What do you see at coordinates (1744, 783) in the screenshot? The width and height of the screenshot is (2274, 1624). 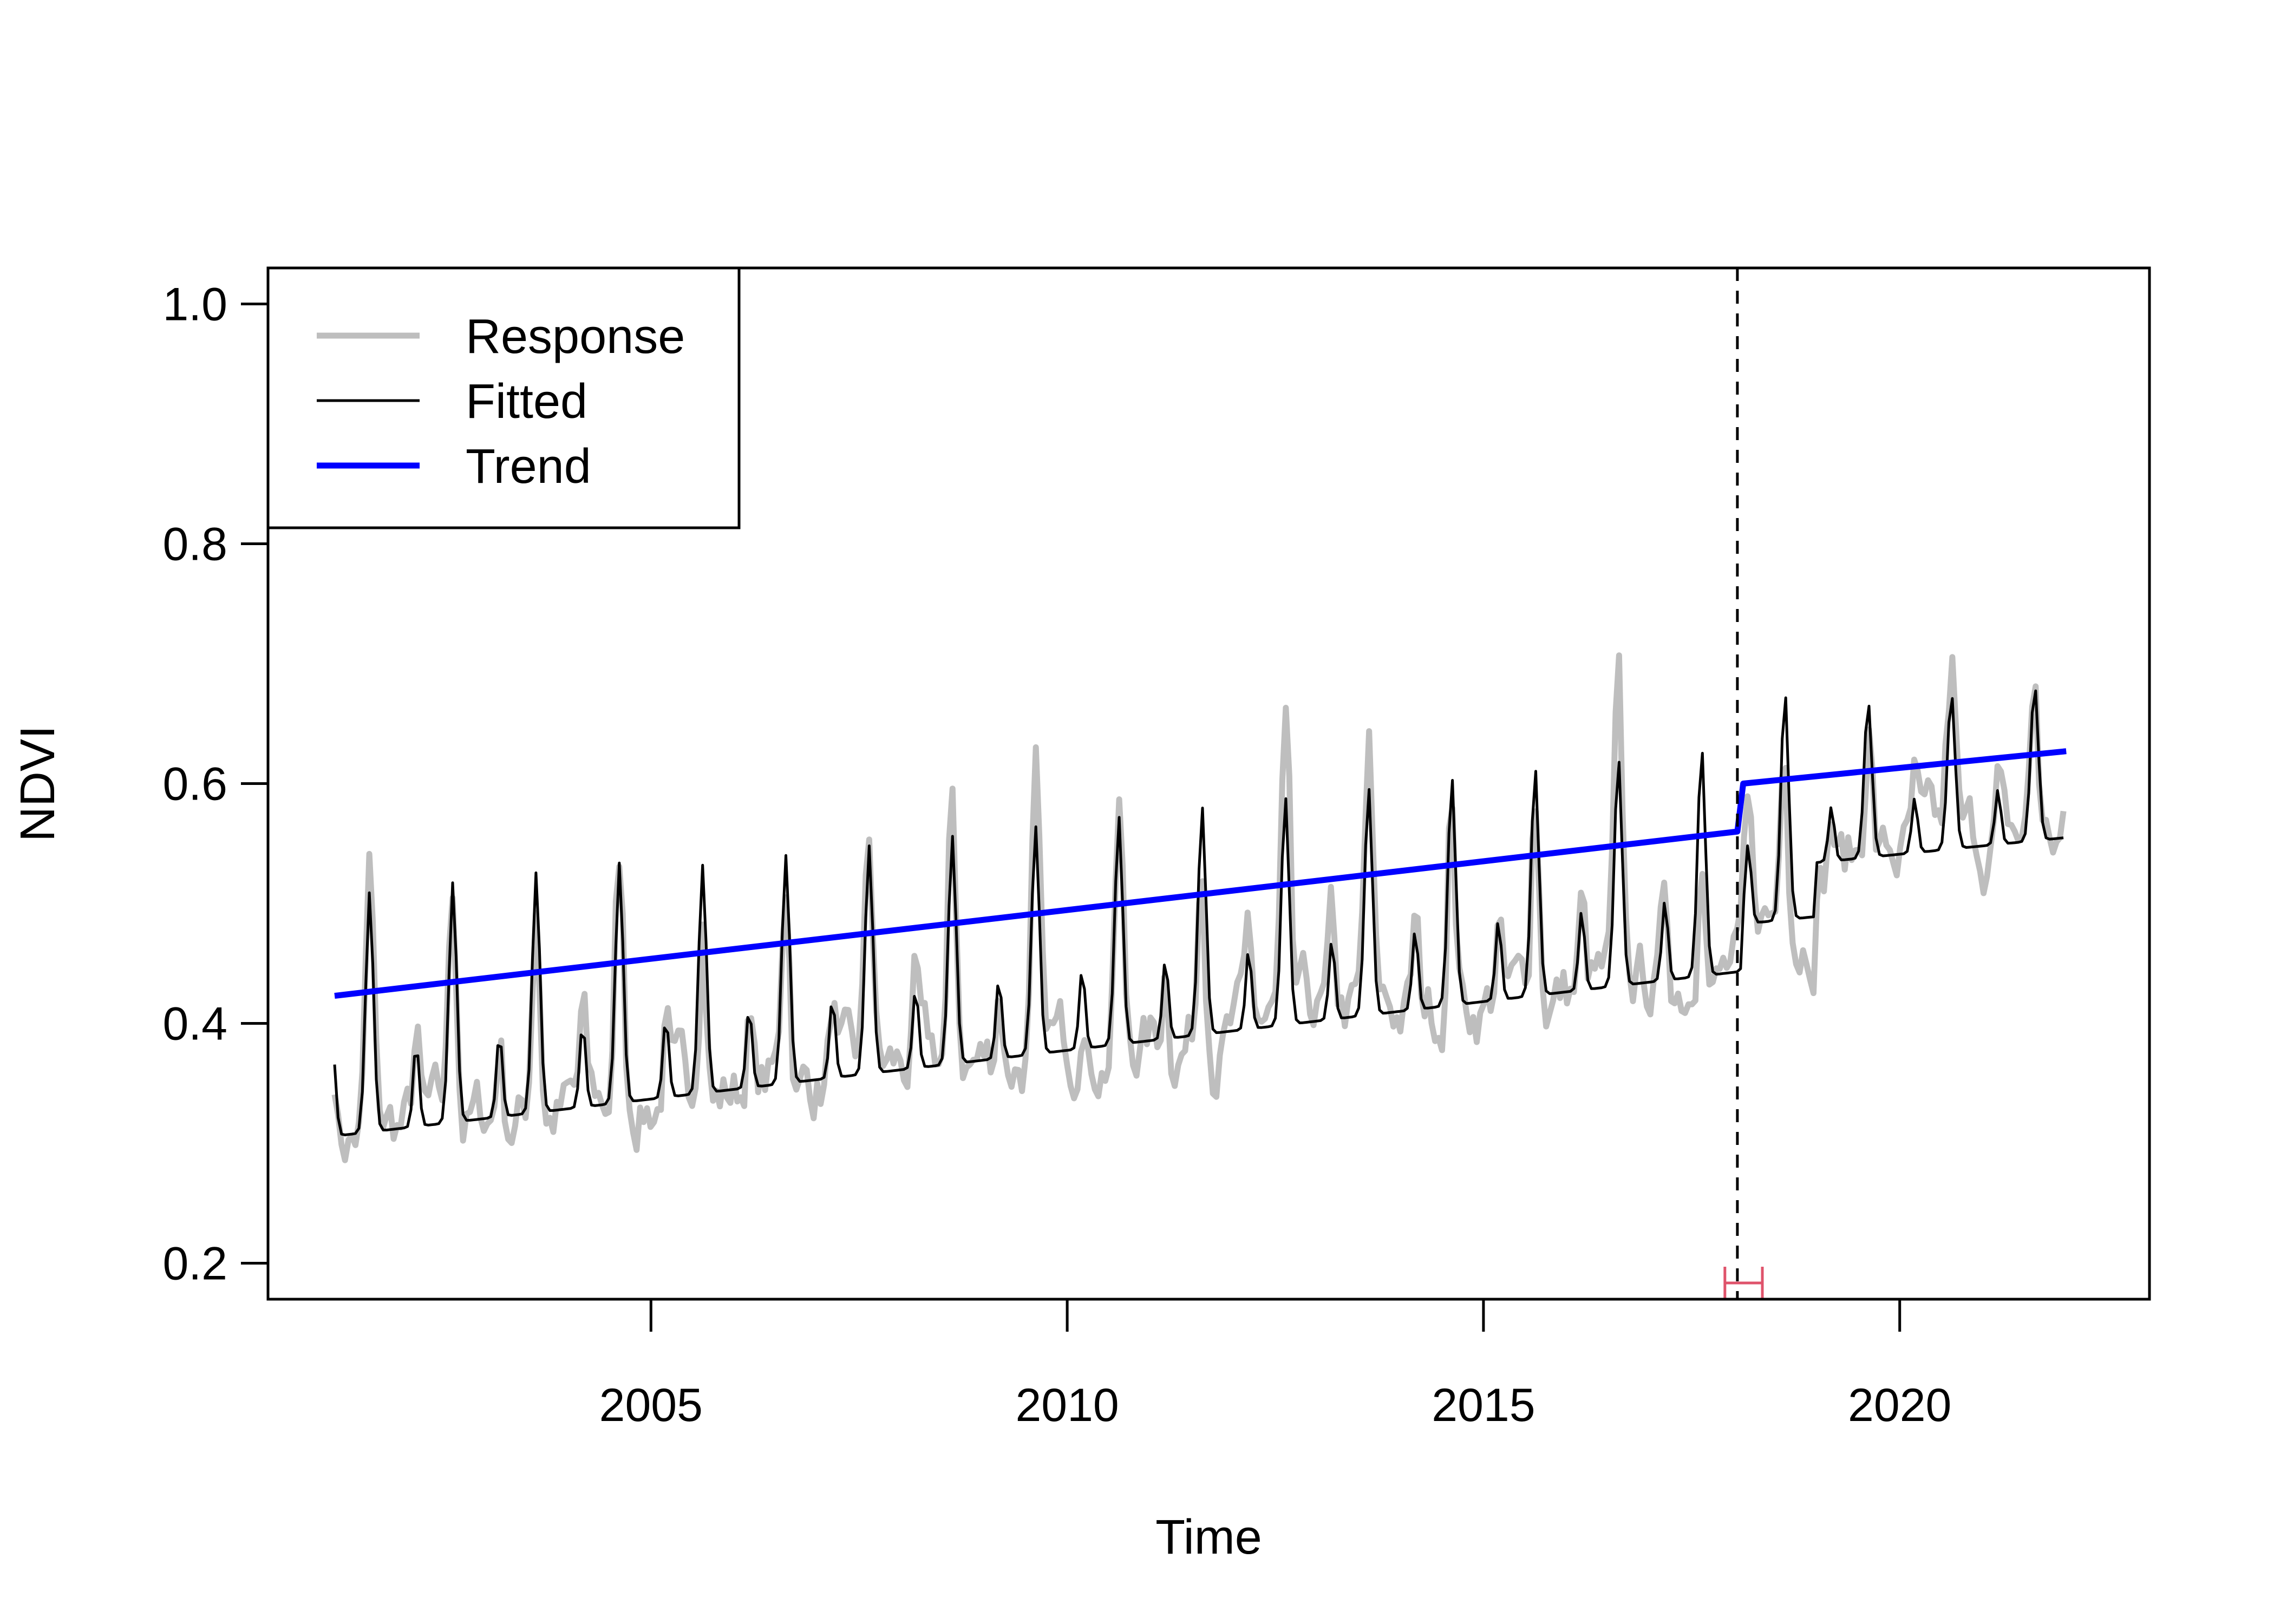 I see `breakpoint-marker` at bounding box center [1744, 783].